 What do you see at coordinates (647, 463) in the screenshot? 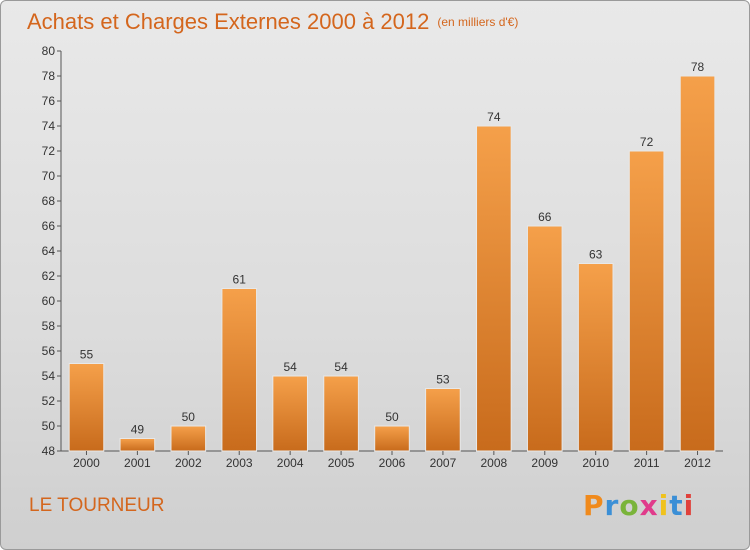
I see `x-tick-label: 2011` at bounding box center [647, 463].